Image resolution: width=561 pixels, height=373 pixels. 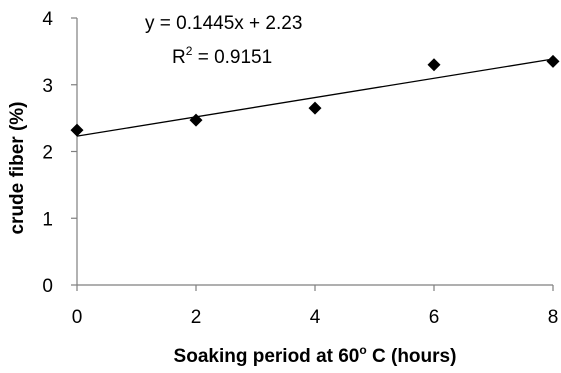 I want to click on x-axis-title: Soaking period at 60o C (hours), so click(x=315, y=355).